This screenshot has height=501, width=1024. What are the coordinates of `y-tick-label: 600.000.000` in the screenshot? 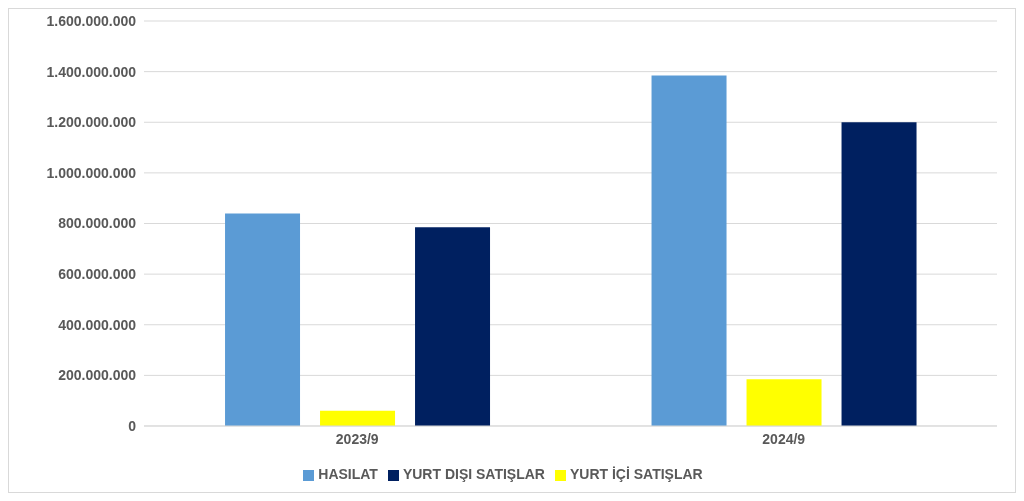 It's located at (97, 274).